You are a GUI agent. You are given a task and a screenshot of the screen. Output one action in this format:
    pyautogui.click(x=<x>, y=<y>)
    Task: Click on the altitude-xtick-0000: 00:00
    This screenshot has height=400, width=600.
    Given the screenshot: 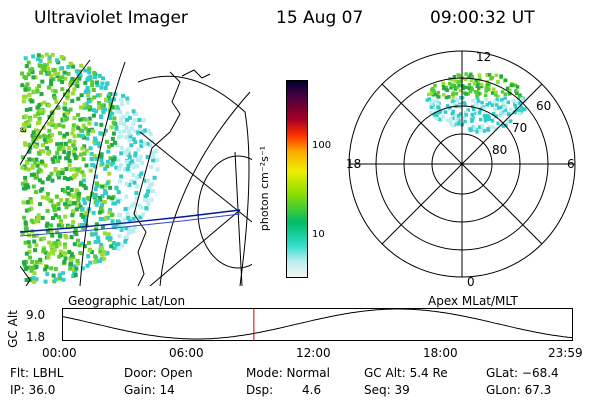 What is the action you would take?
    pyautogui.click(x=59, y=353)
    